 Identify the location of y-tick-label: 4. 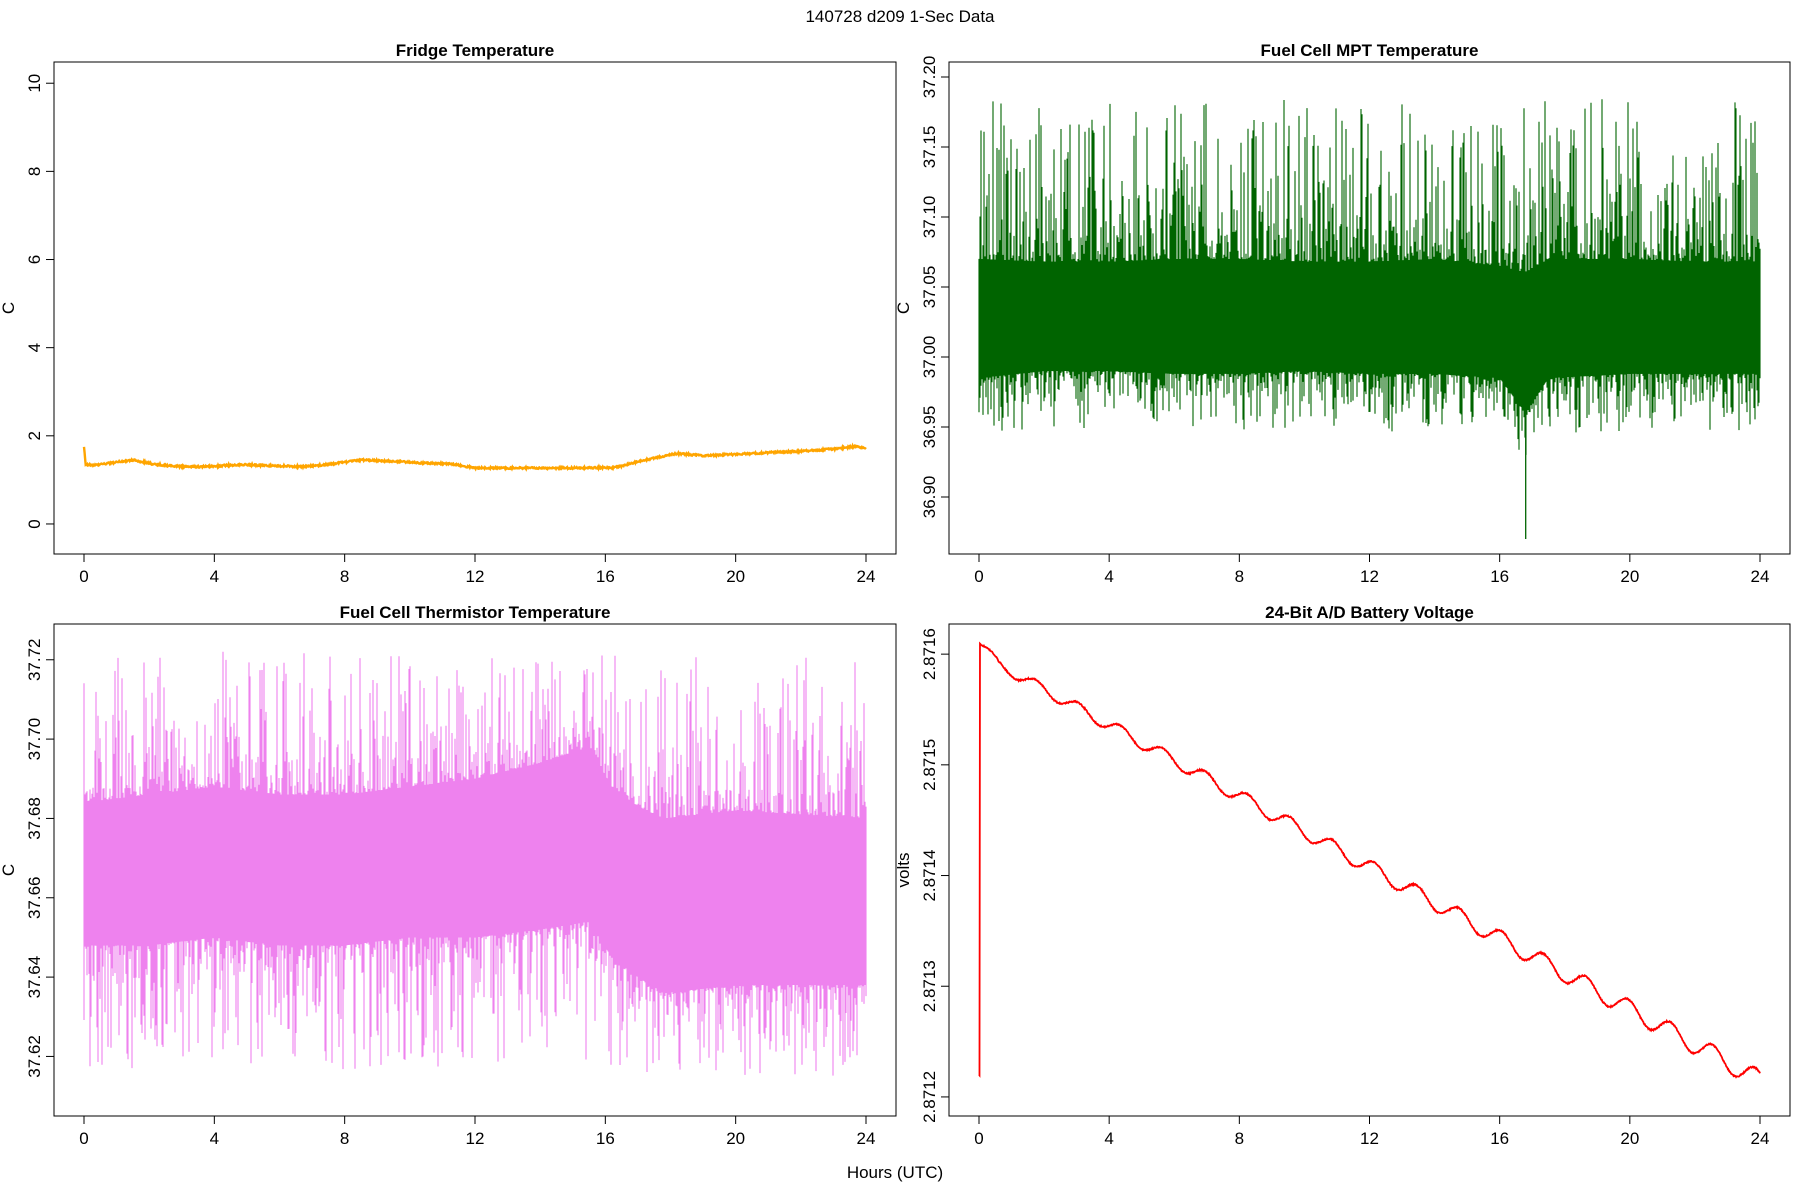
(34, 347).